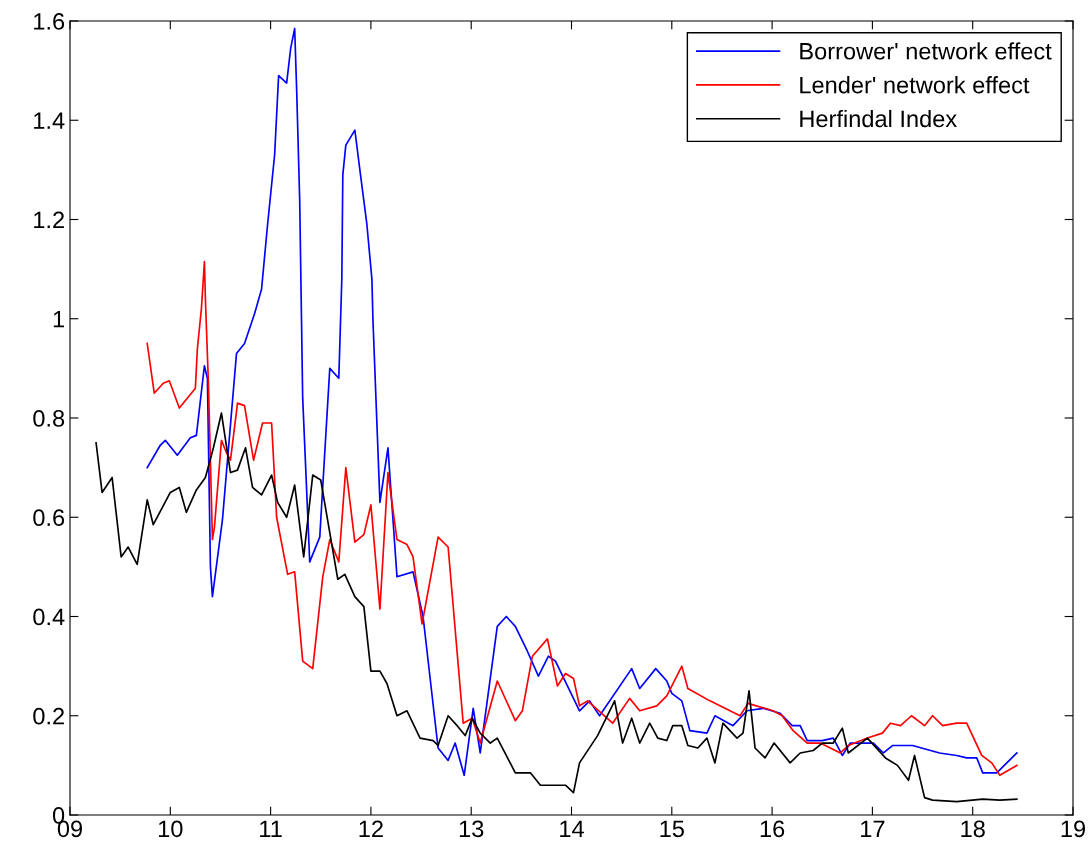 The width and height of the screenshot is (1091, 859). What do you see at coordinates (572, 828) in the screenshot?
I see `x-tick-label: 14` at bounding box center [572, 828].